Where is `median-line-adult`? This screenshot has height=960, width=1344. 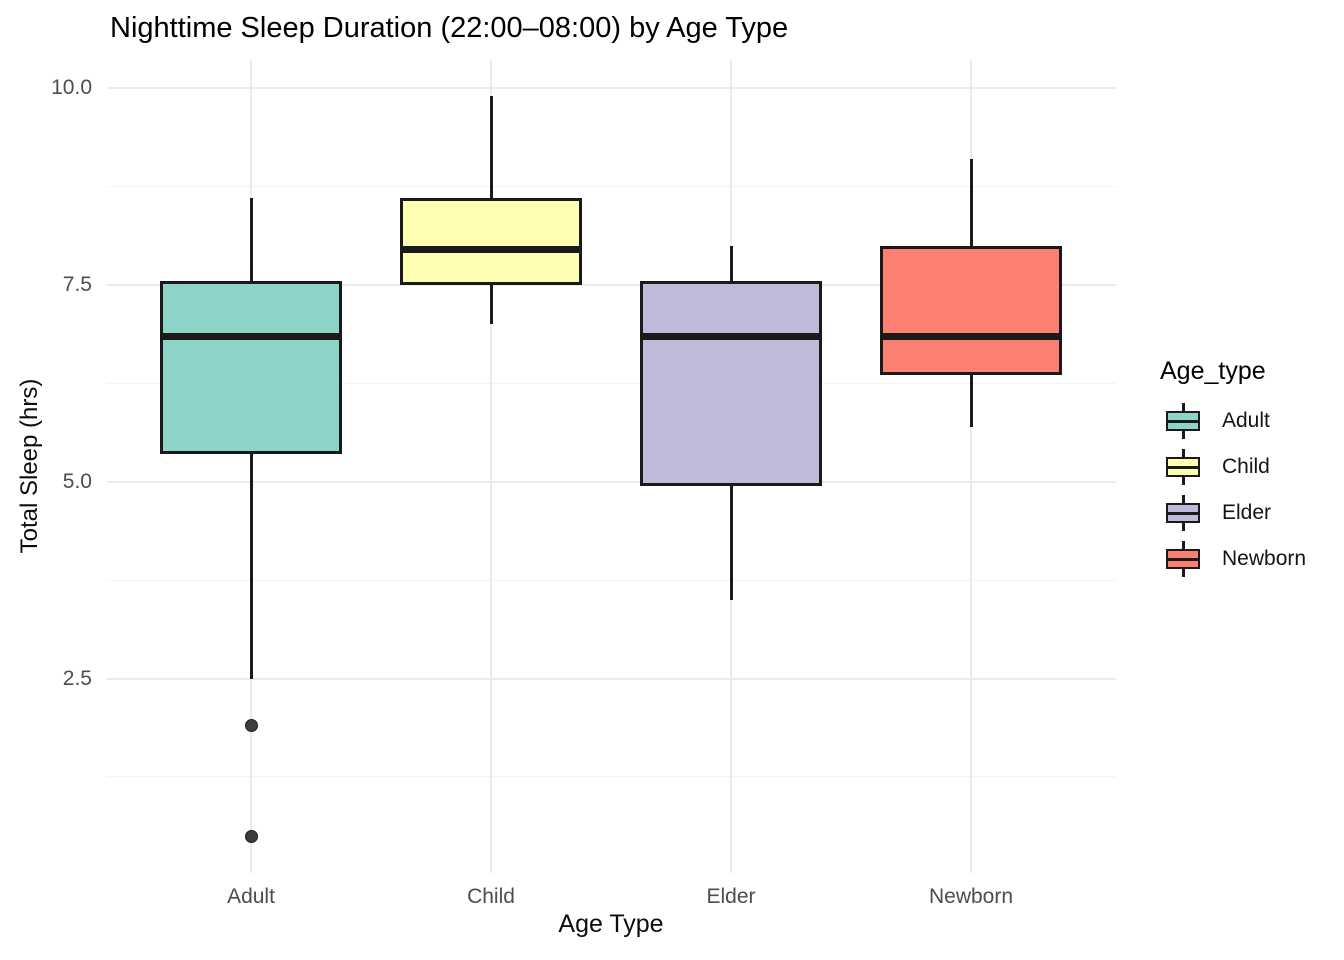
median-line-adult is located at coordinates (251, 336).